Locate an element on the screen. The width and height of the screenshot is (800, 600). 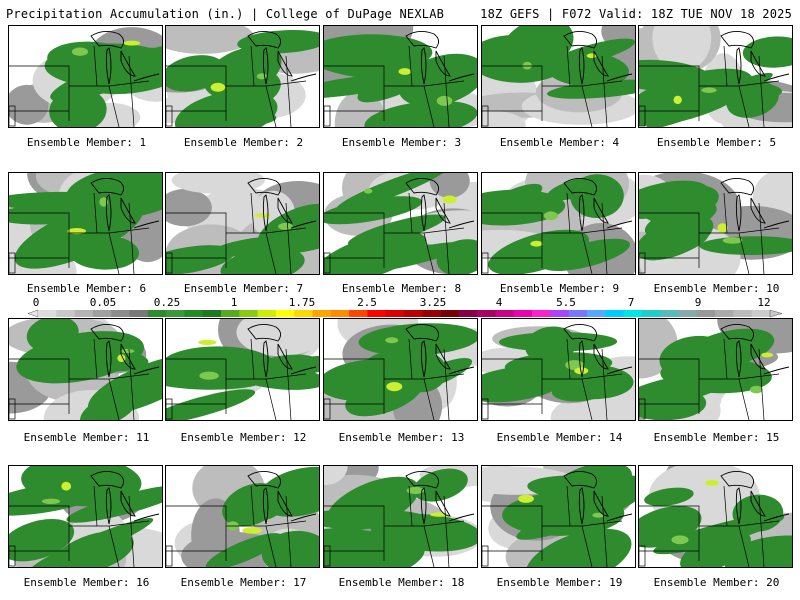
ensemble-member-label: Ensemble Member: 8 is located at coordinates (401, 288).